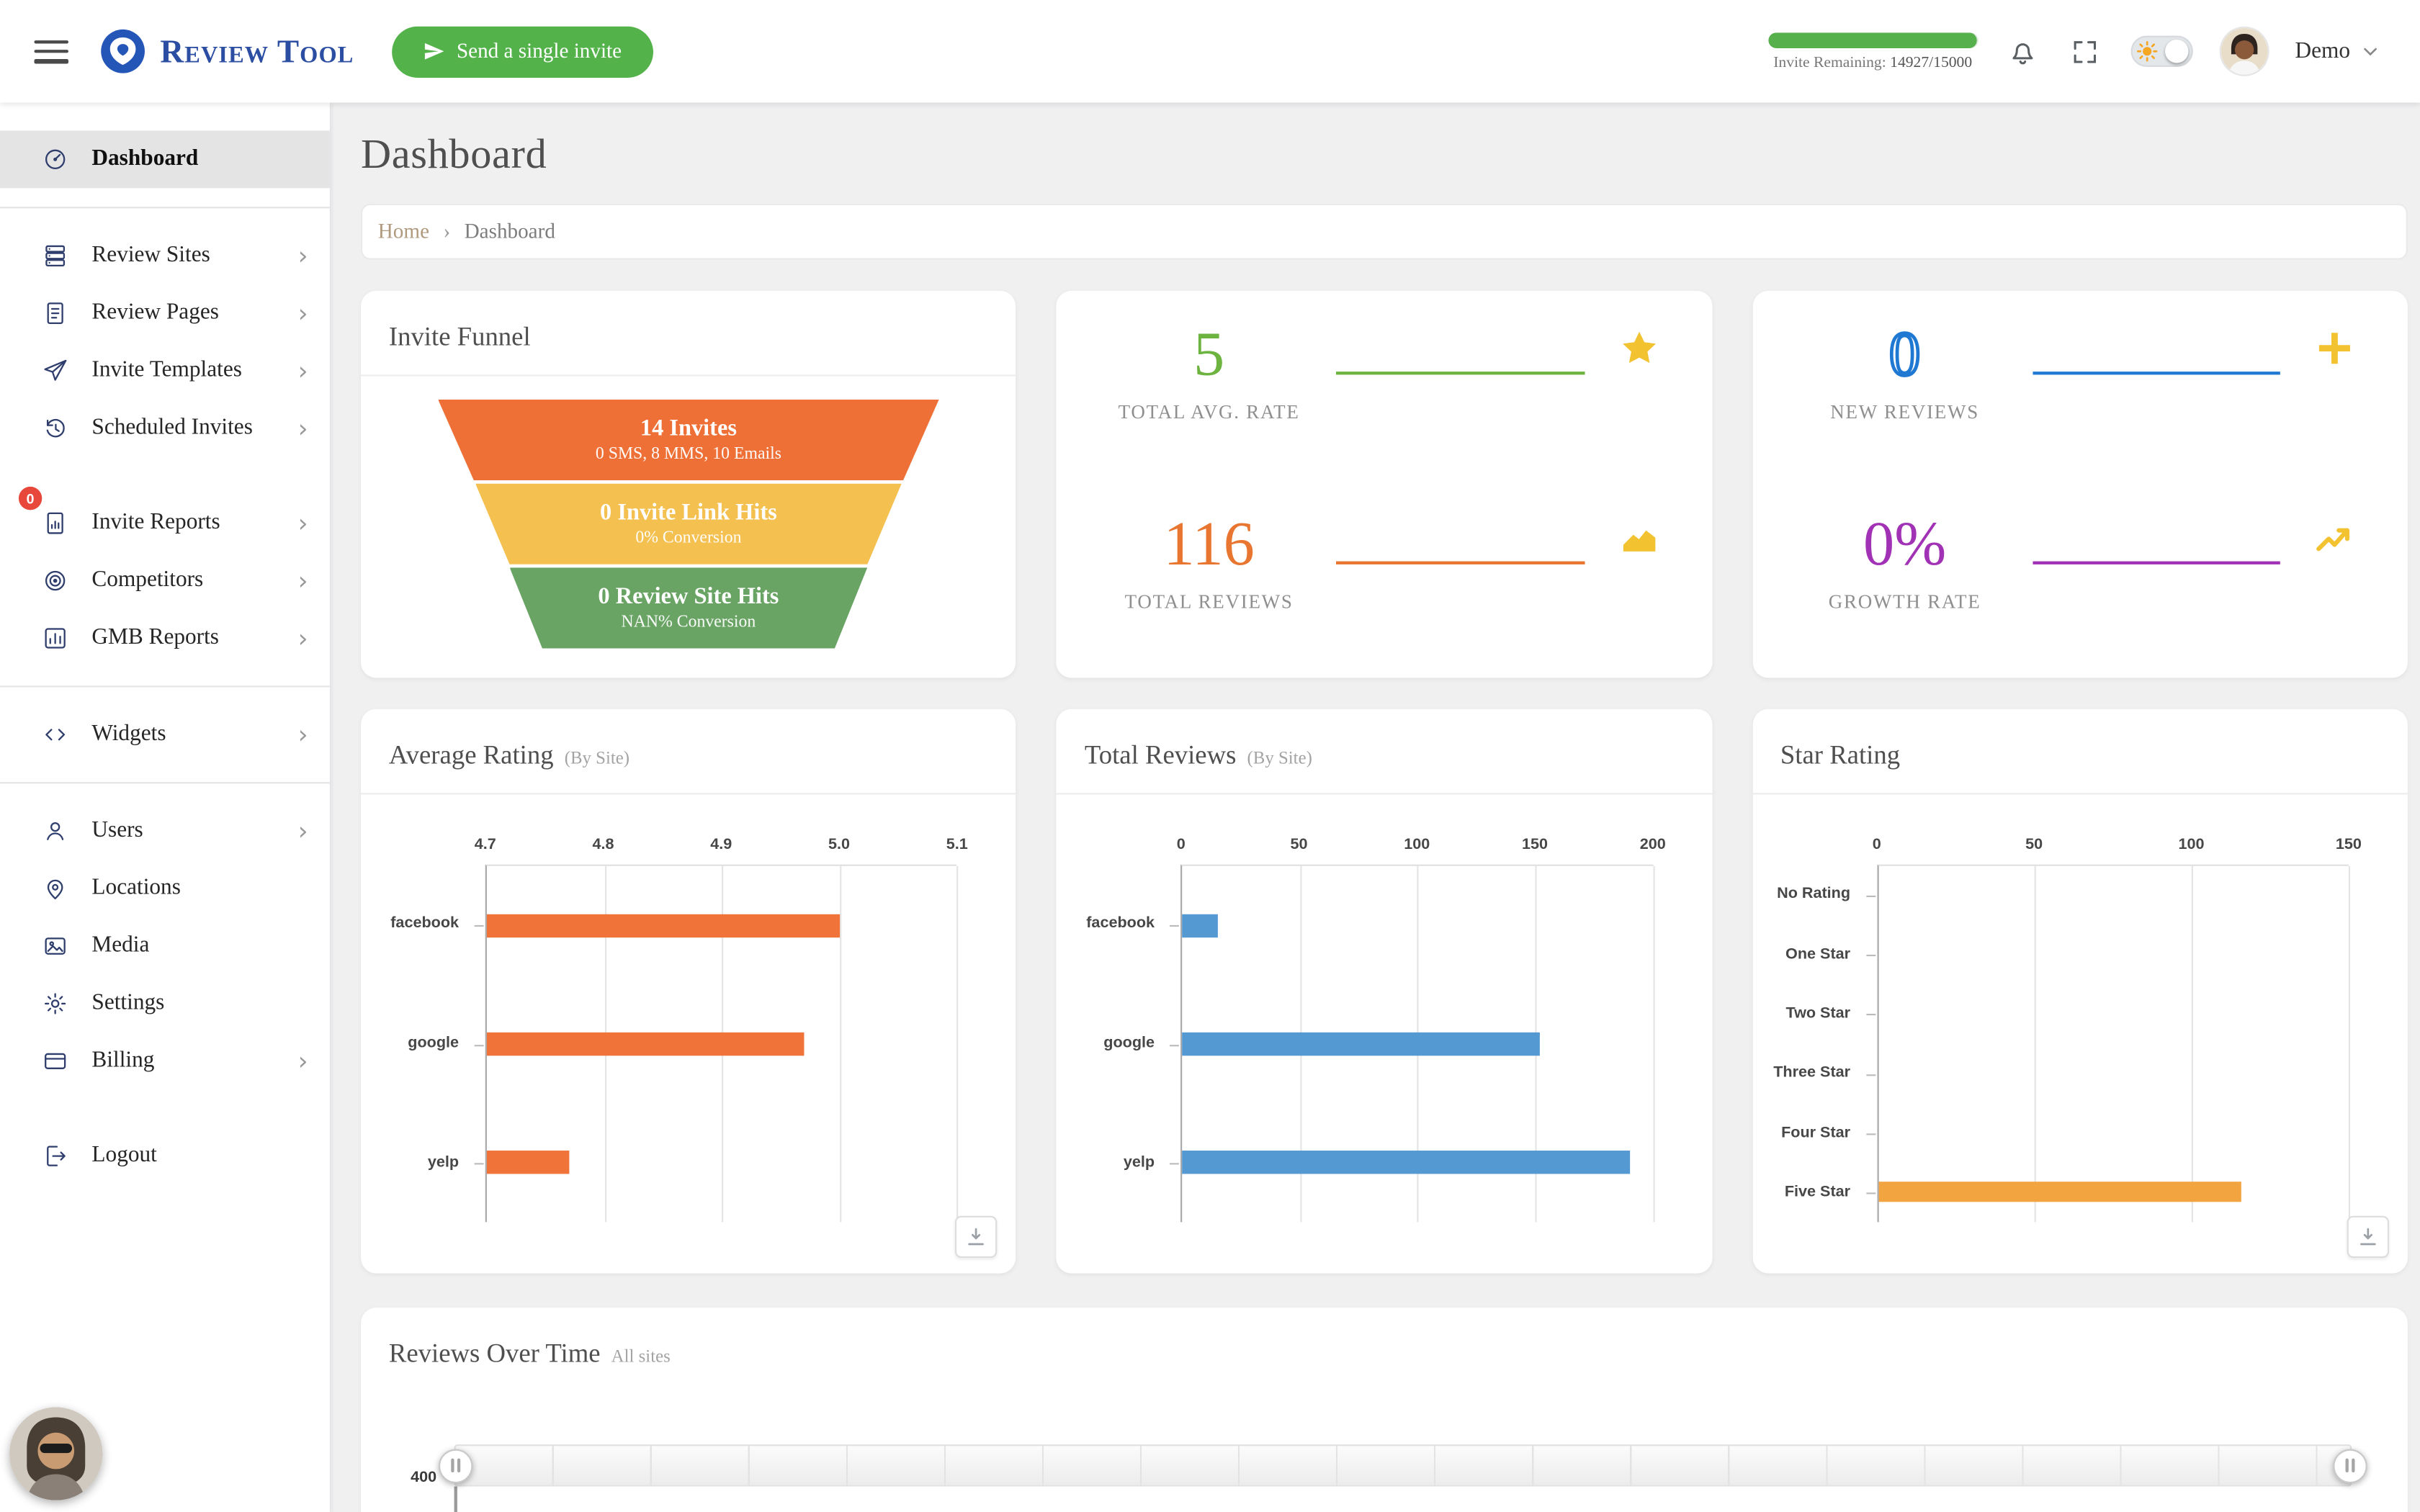  I want to click on x-axis-tick: 4.8, so click(603, 845).